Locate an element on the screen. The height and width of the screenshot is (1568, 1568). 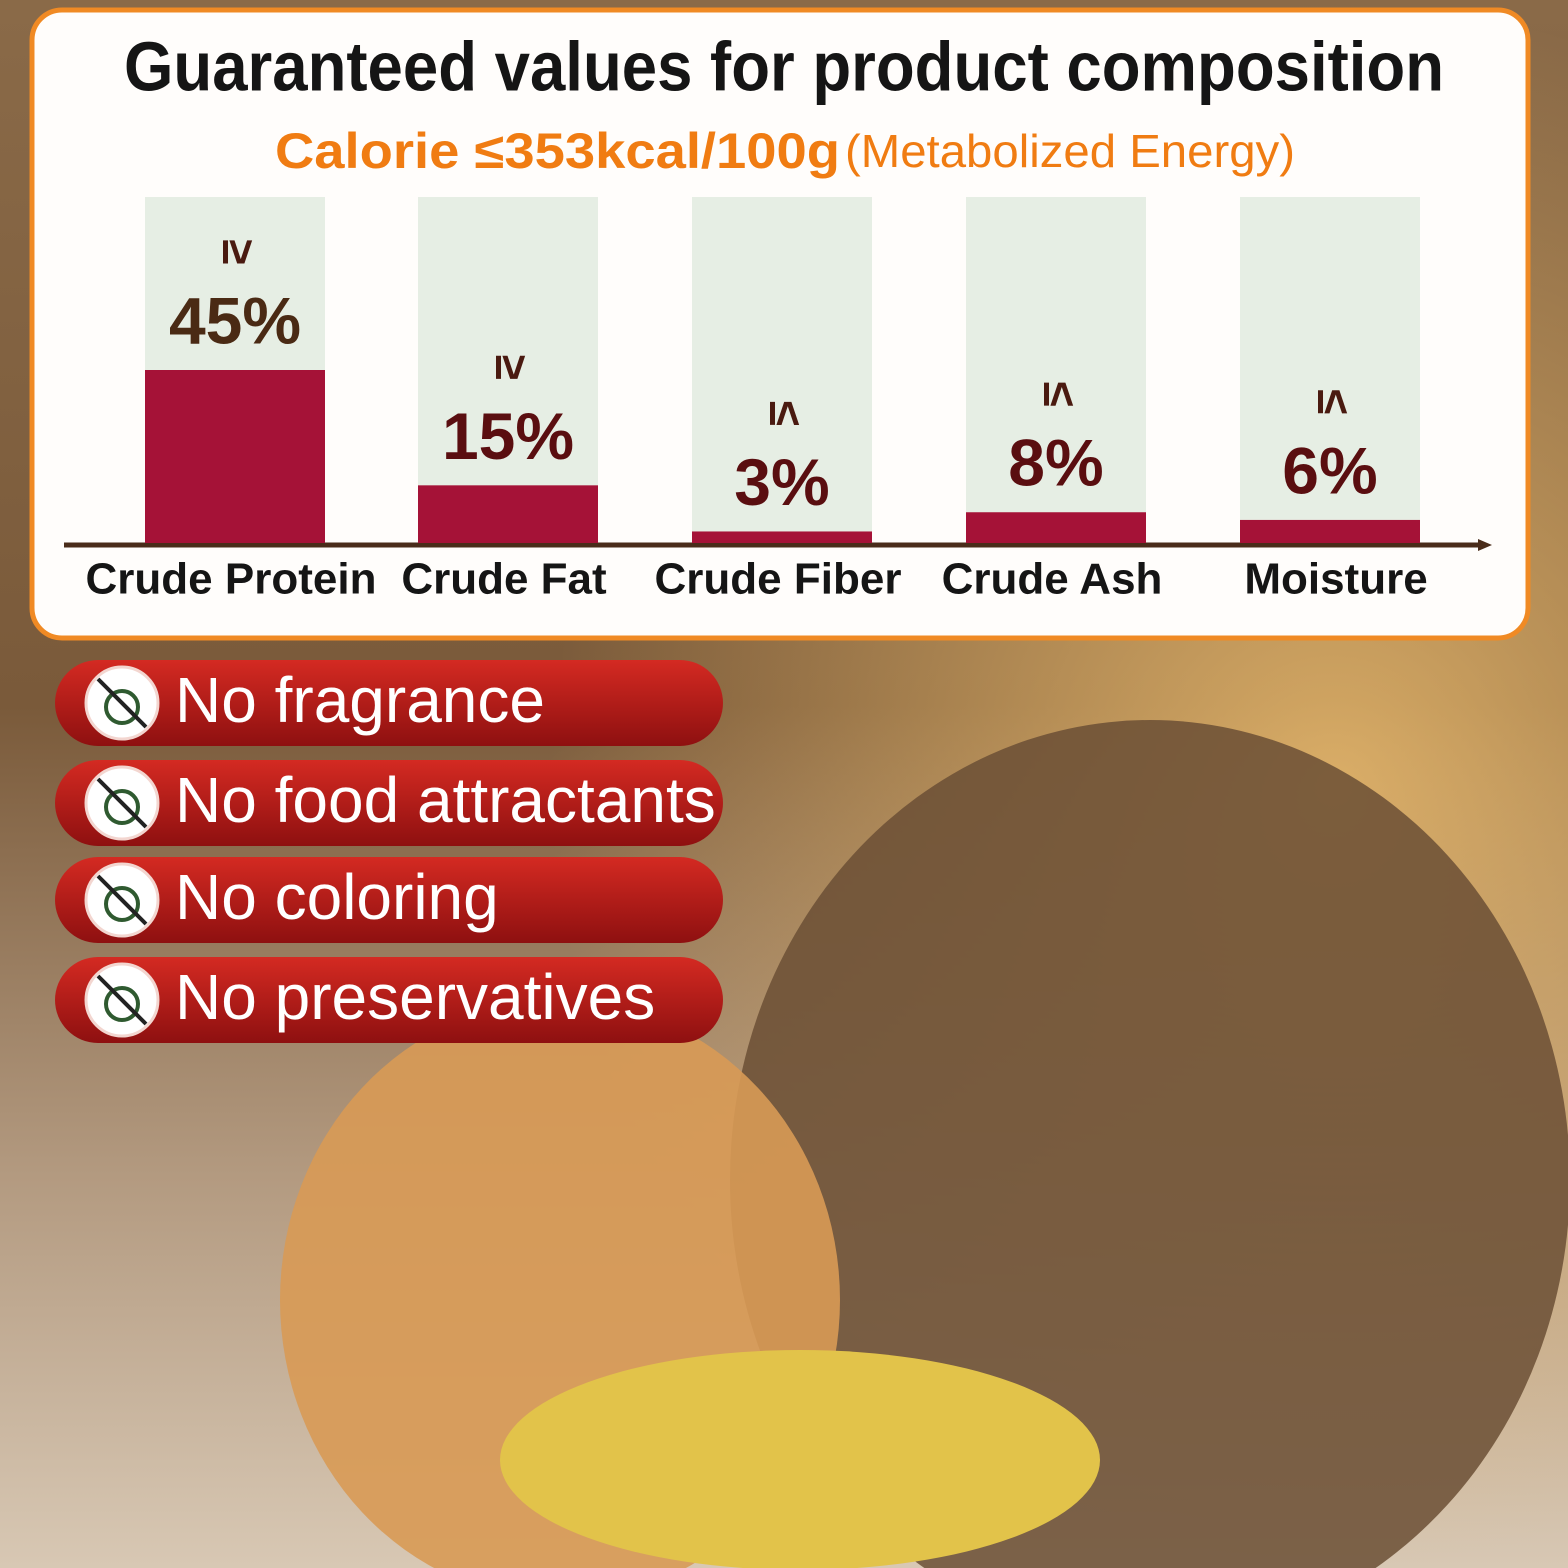
x-tick-label: Crude Ash is located at coordinates (1052, 579).